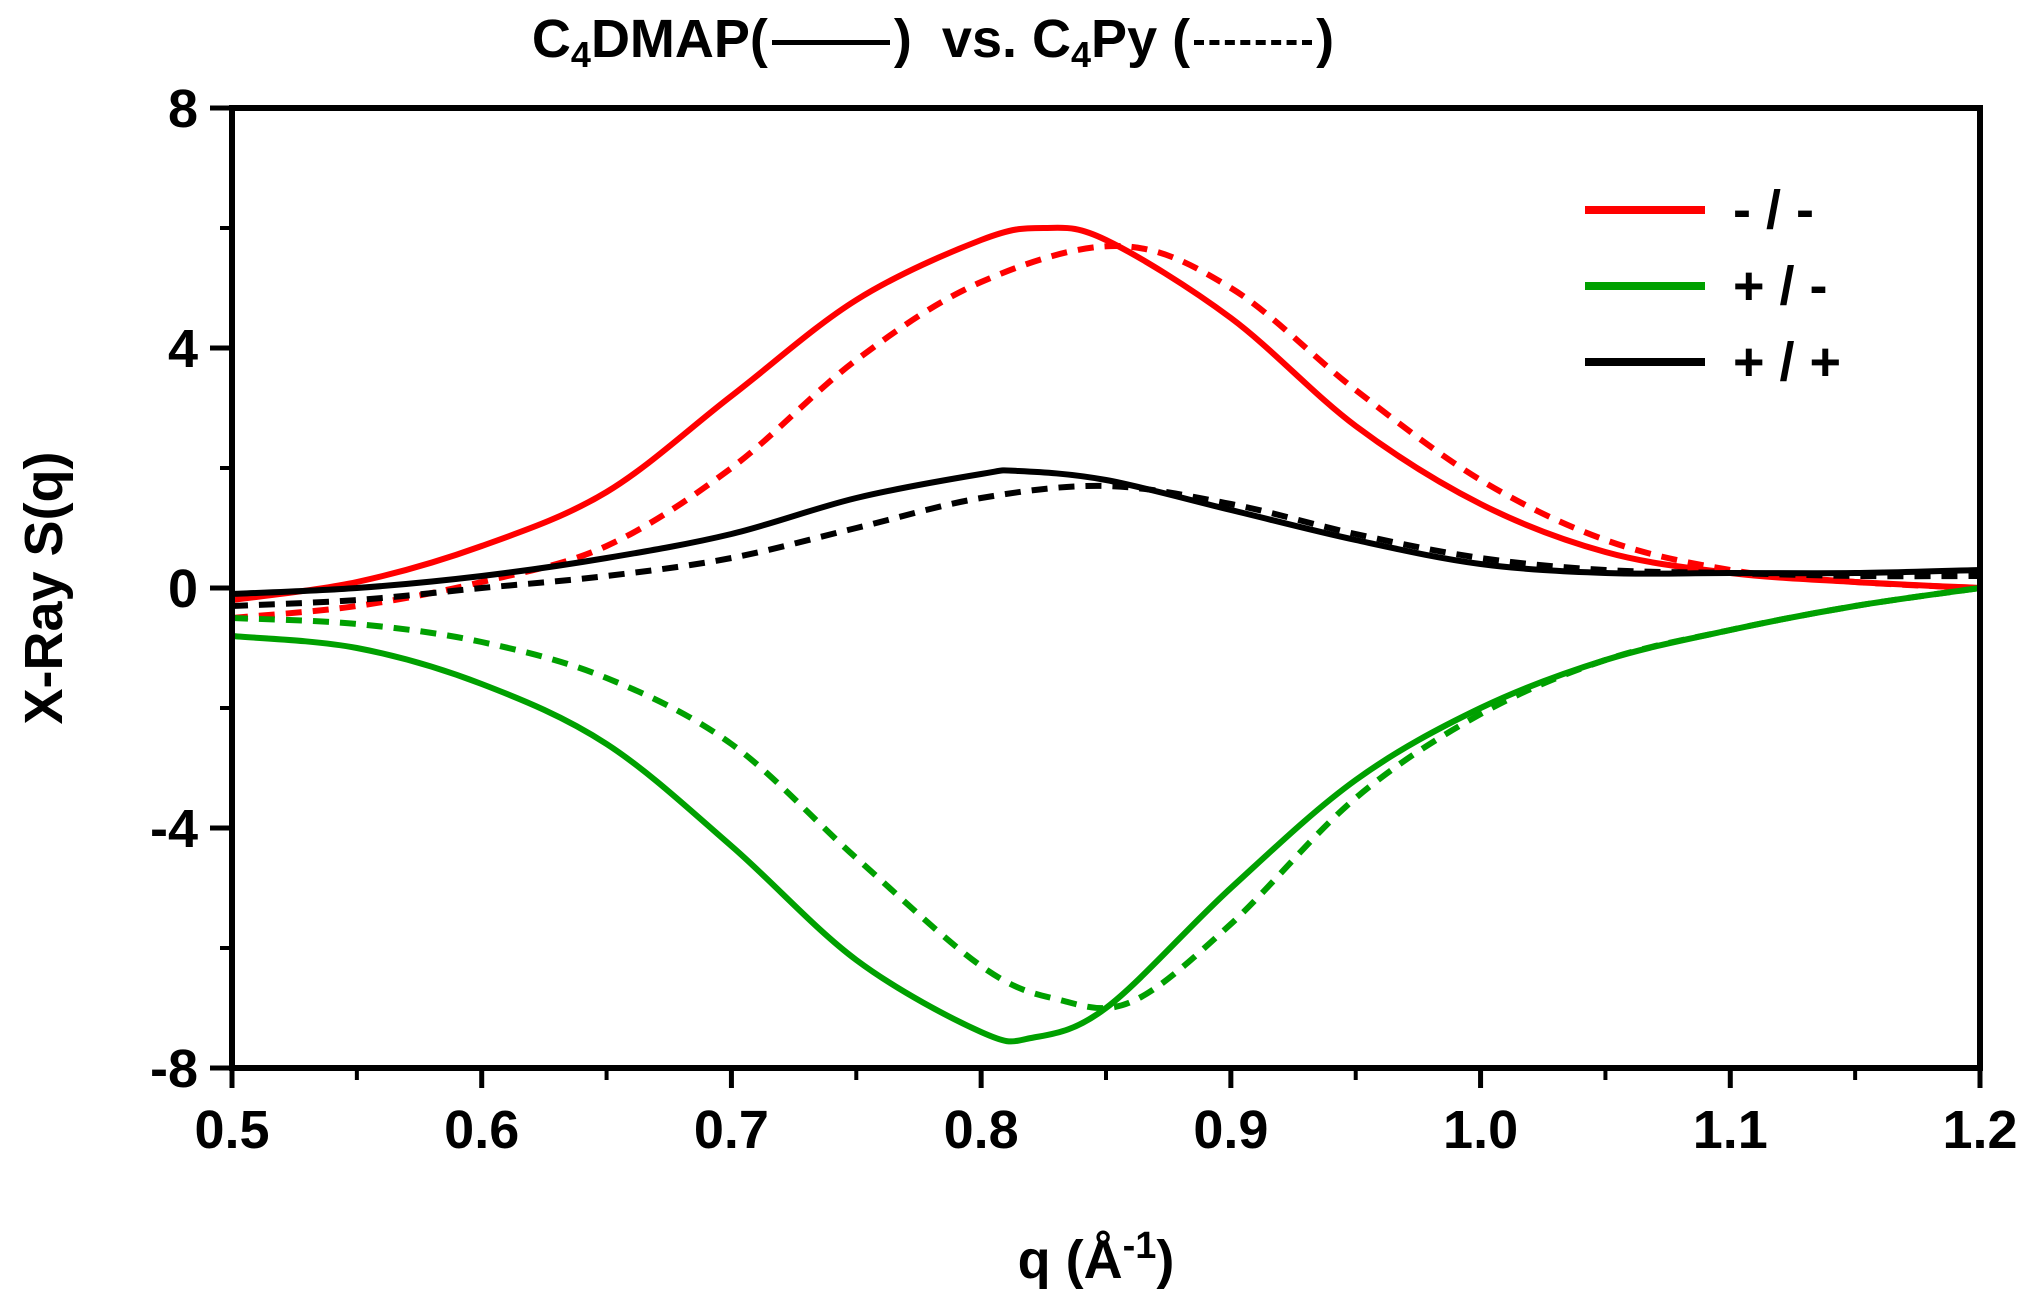 The height and width of the screenshot is (1302, 2033). What do you see at coordinates (1230, 1130) in the screenshot?
I see `x-tick-label-4: 0.9` at bounding box center [1230, 1130].